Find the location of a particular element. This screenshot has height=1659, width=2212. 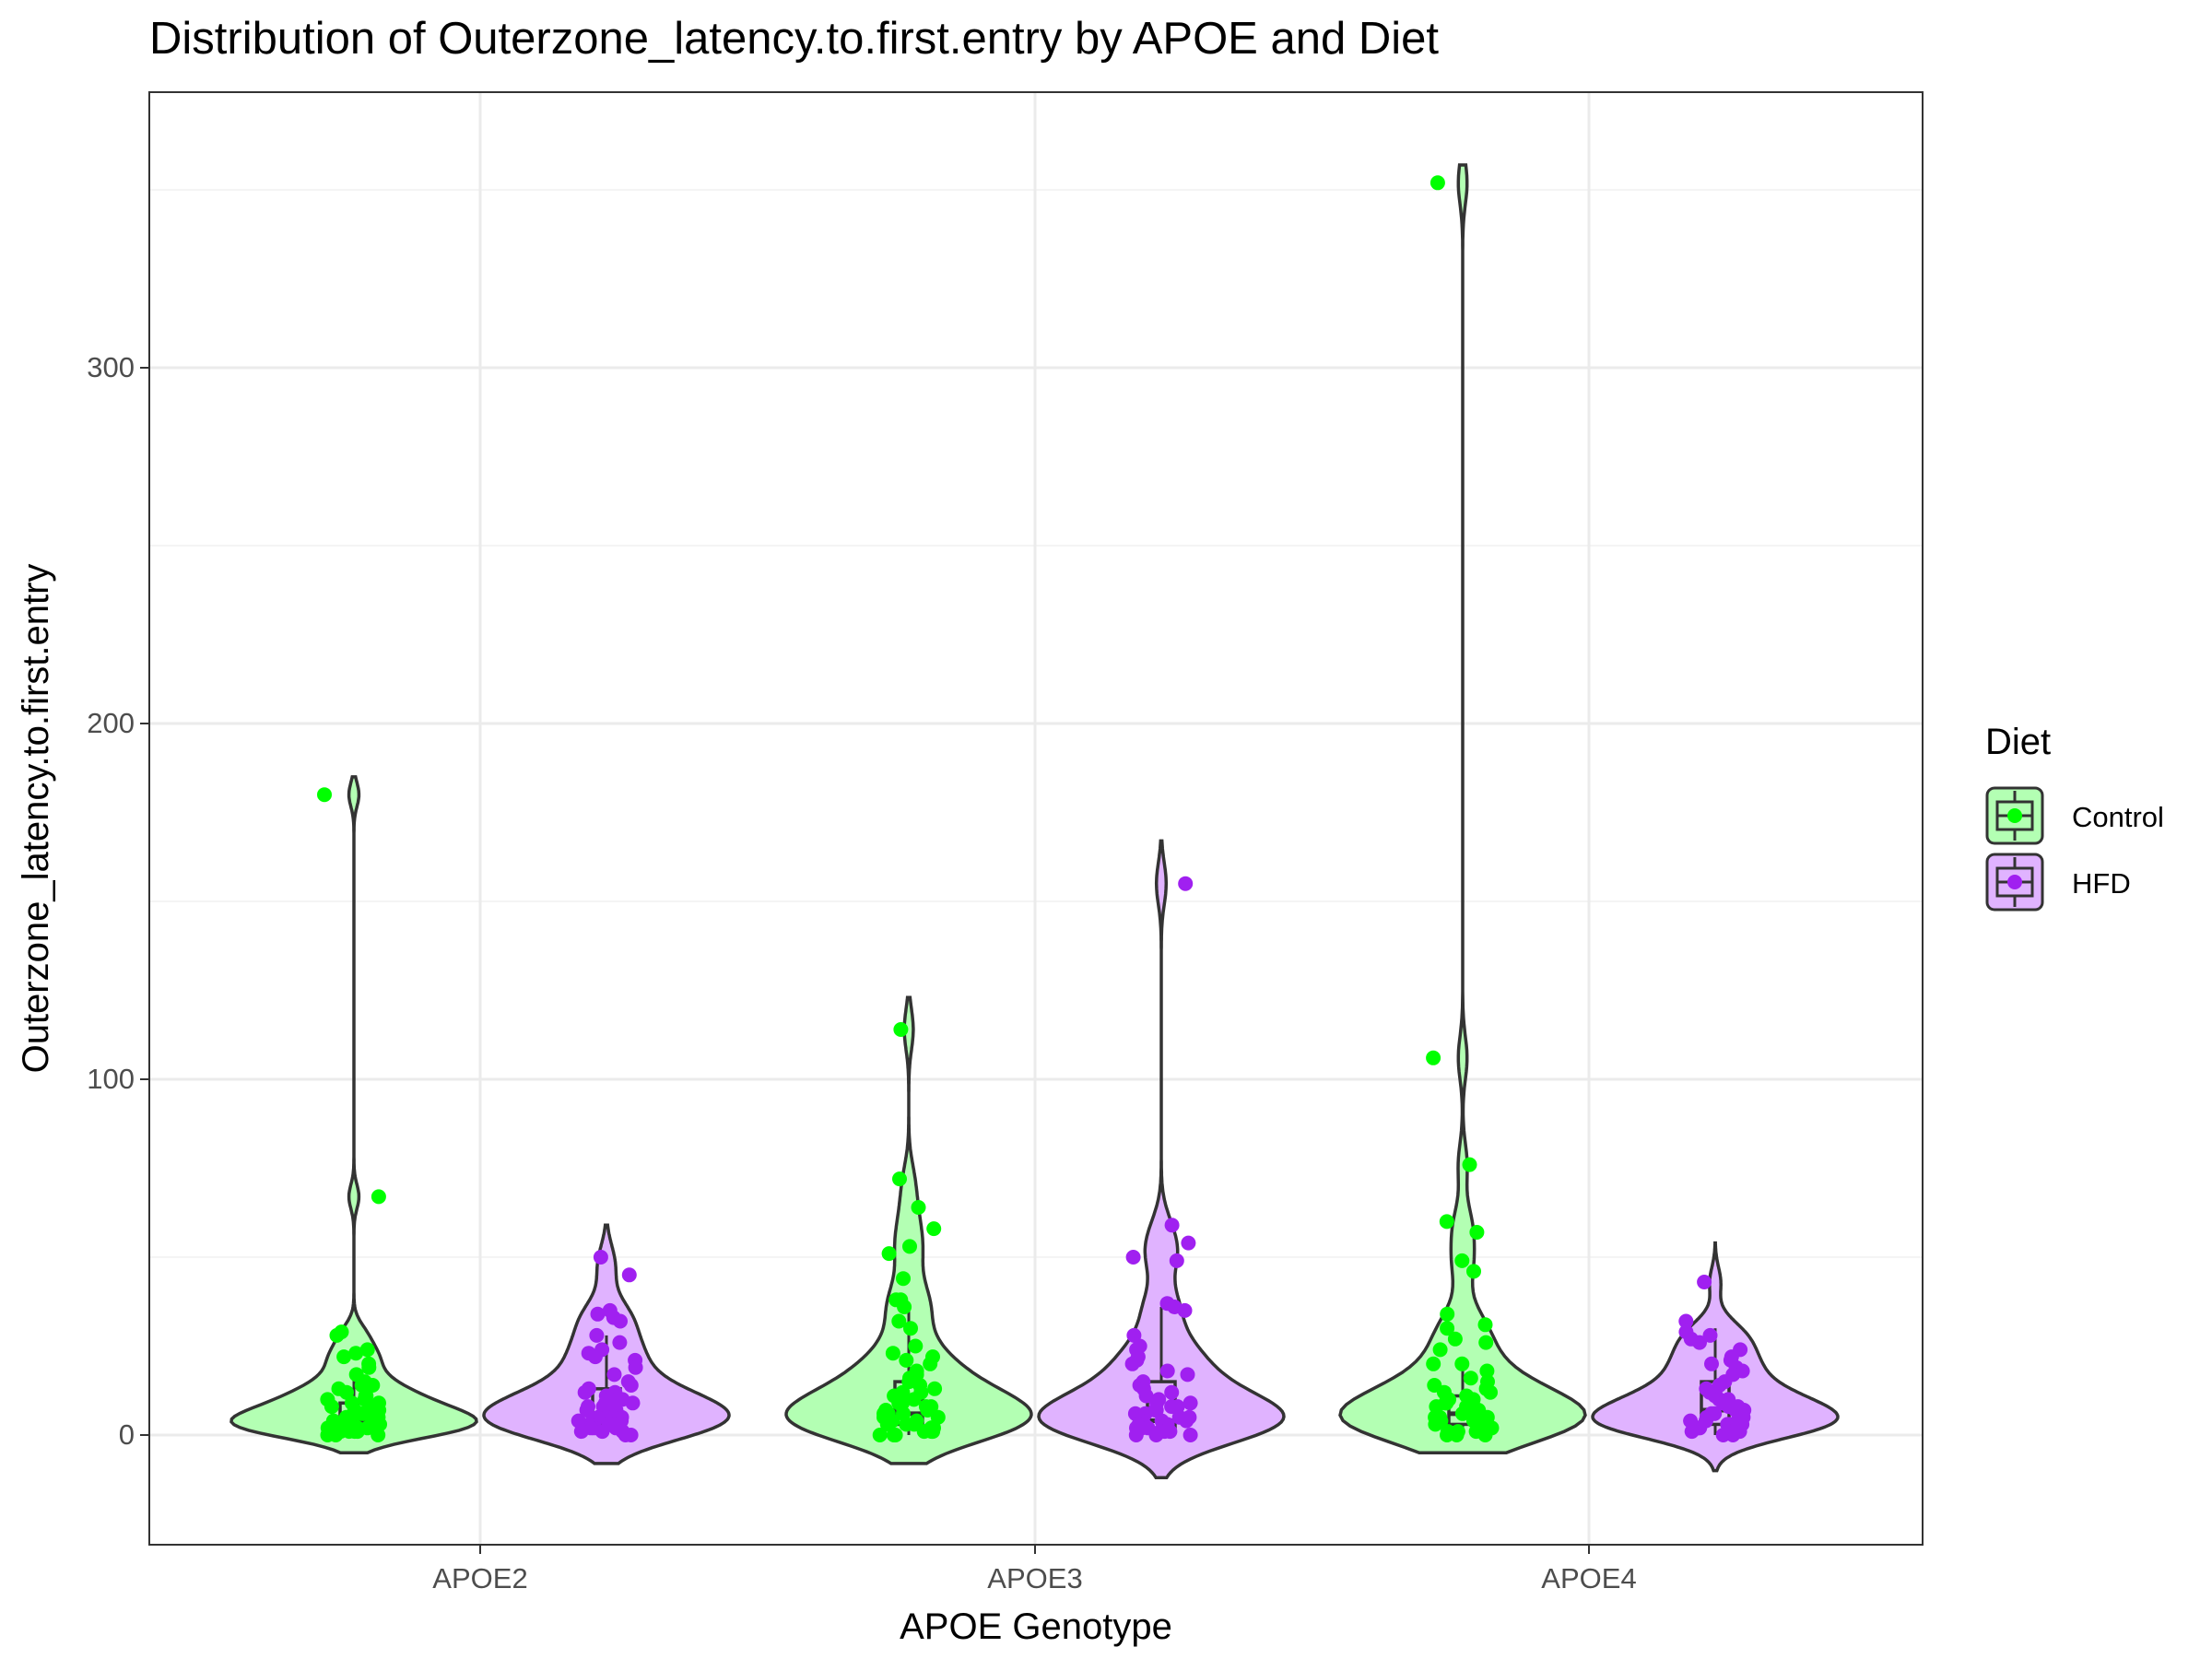

y-tick-label: 0 is located at coordinates (127, 1434).